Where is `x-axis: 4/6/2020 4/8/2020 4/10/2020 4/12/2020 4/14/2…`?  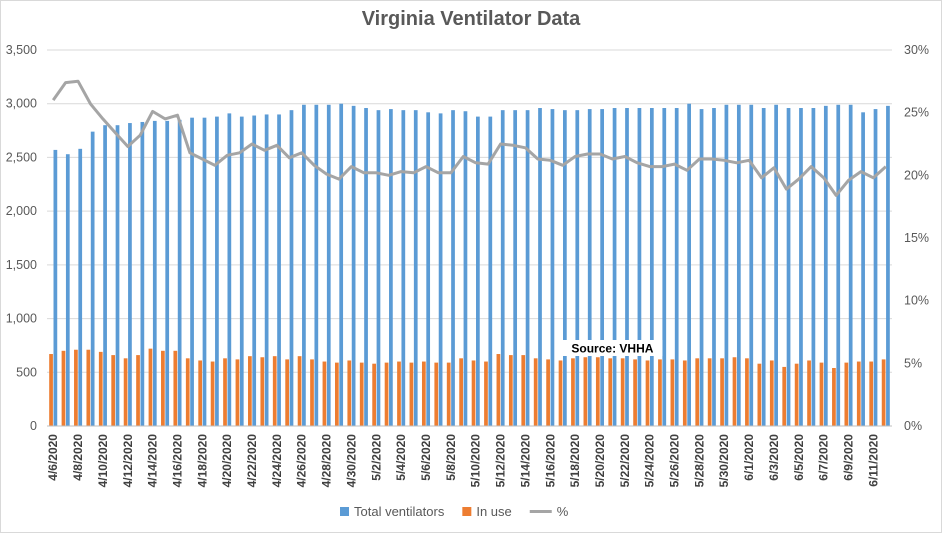 x-axis: 4/6/2020 4/8/2020 4/10/2020 4/12/2020 4/14/2… is located at coordinates (469, 456).